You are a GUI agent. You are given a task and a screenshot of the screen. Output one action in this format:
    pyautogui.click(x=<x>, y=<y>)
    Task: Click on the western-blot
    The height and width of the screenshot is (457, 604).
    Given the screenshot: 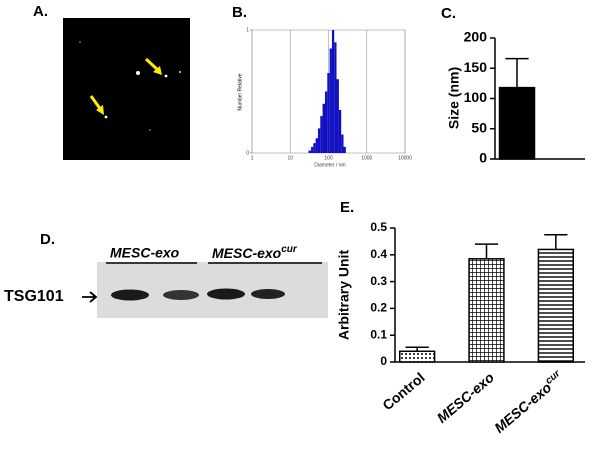 What is the action you would take?
    pyautogui.click(x=212, y=290)
    